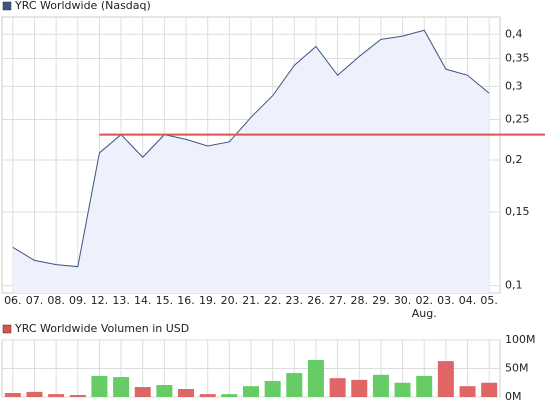 The image size is (545, 407). What do you see at coordinates (230, 300) in the screenshot?
I see `x-tick-label: 20.` at bounding box center [230, 300].